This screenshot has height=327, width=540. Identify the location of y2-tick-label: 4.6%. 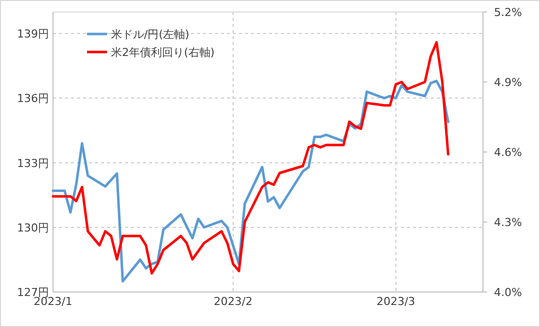
(508, 152).